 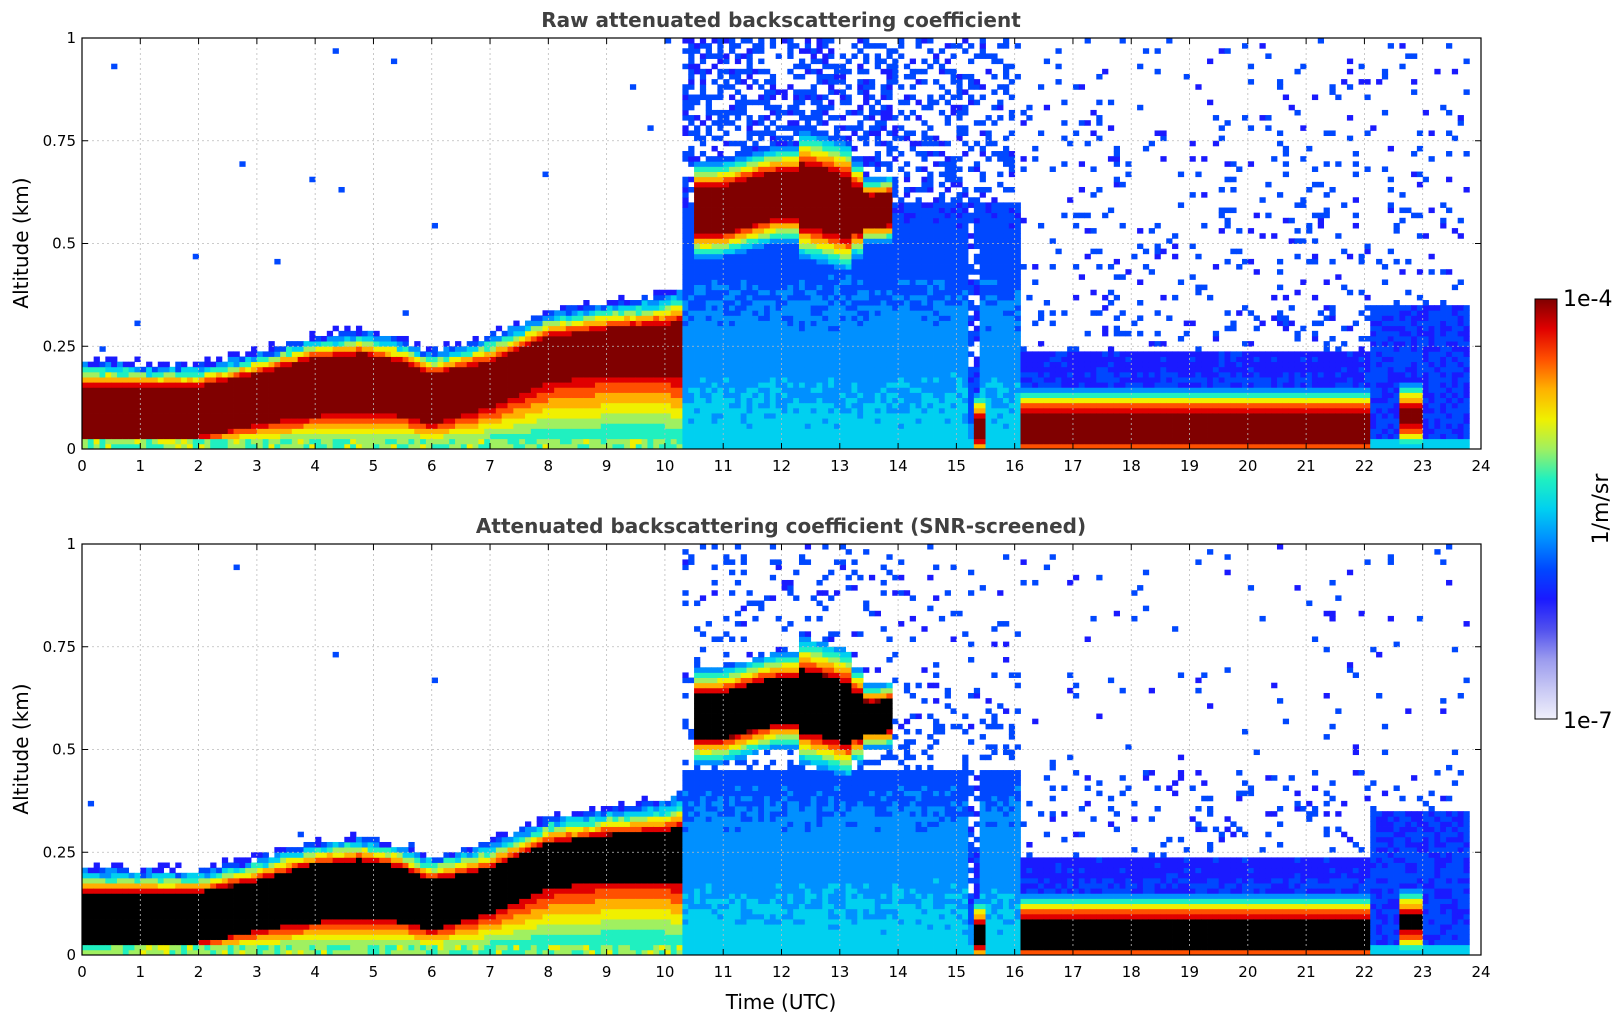 What do you see at coordinates (21, 242) in the screenshot?
I see `panel-raw-ylabel: Altitude (km)` at bounding box center [21, 242].